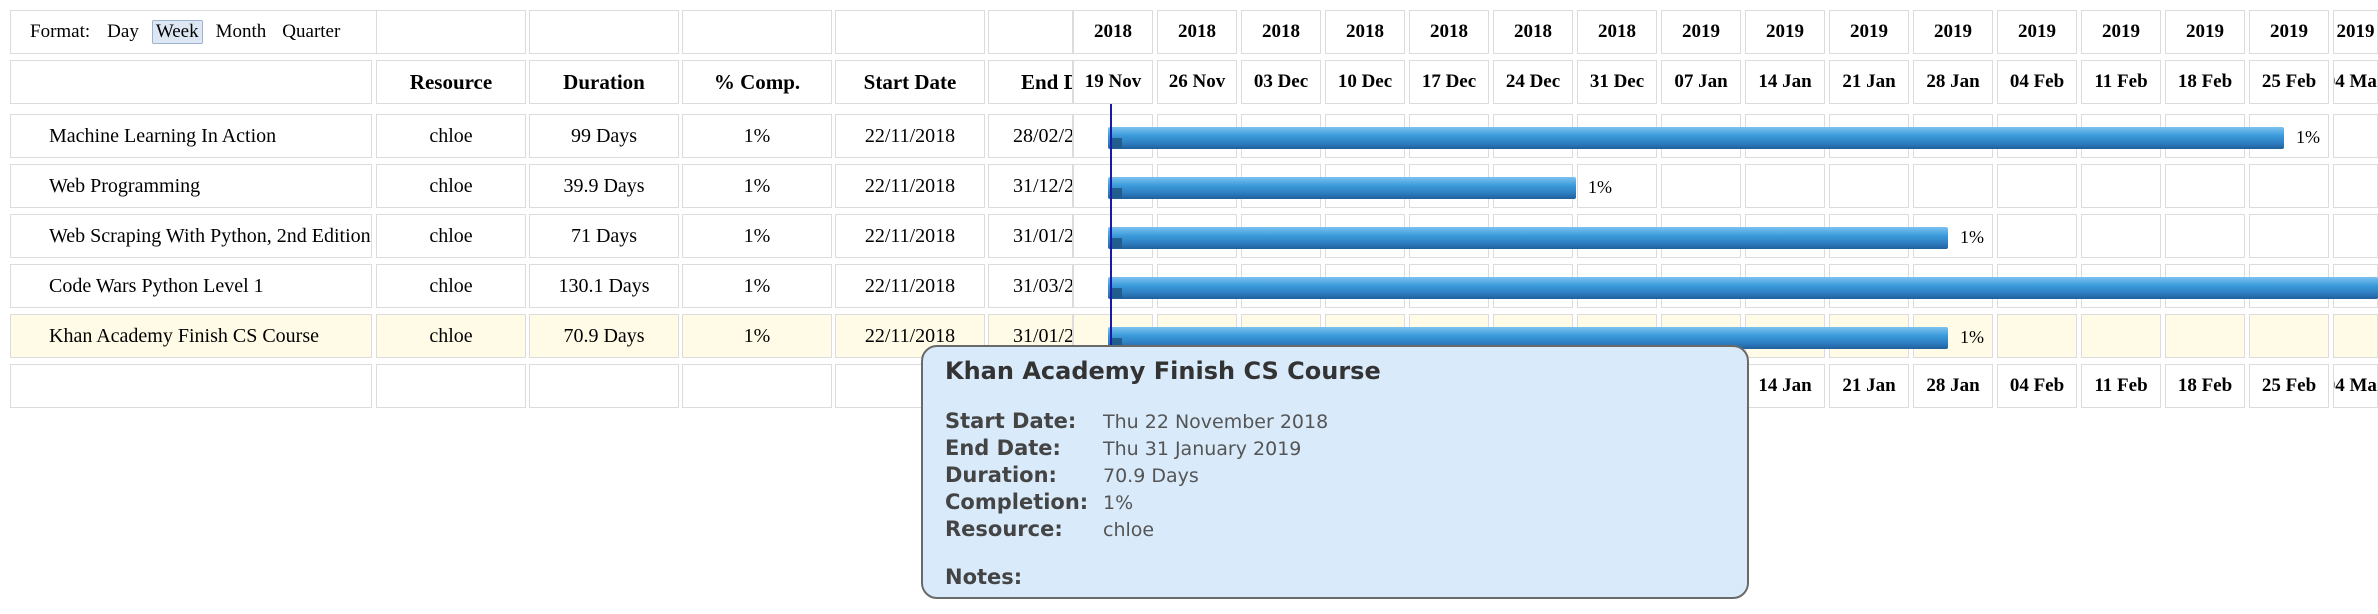  I want to click on task-name-cell: Machine Learning In Action, so click(191, 136).